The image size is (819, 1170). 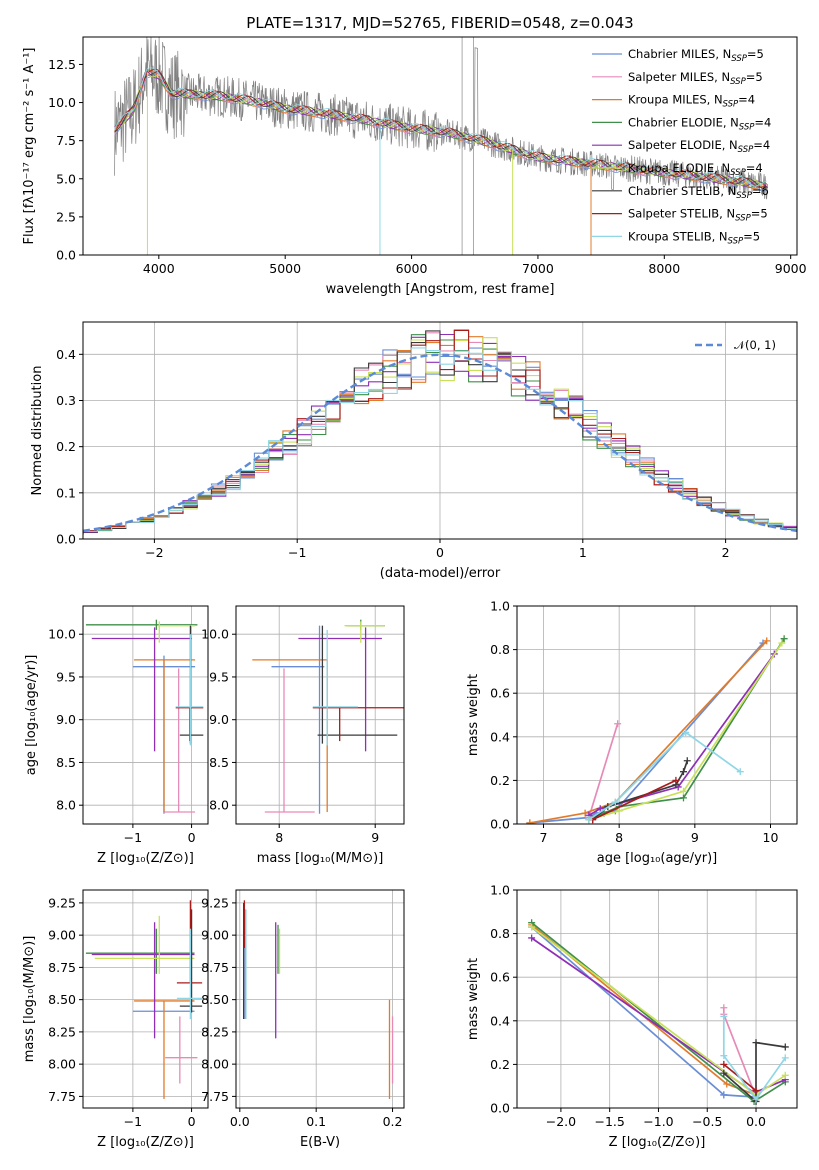 What do you see at coordinates (66, 140) in the screenshot?
I see `y-tick-label: 7.5` at bounding box center [66, 140].